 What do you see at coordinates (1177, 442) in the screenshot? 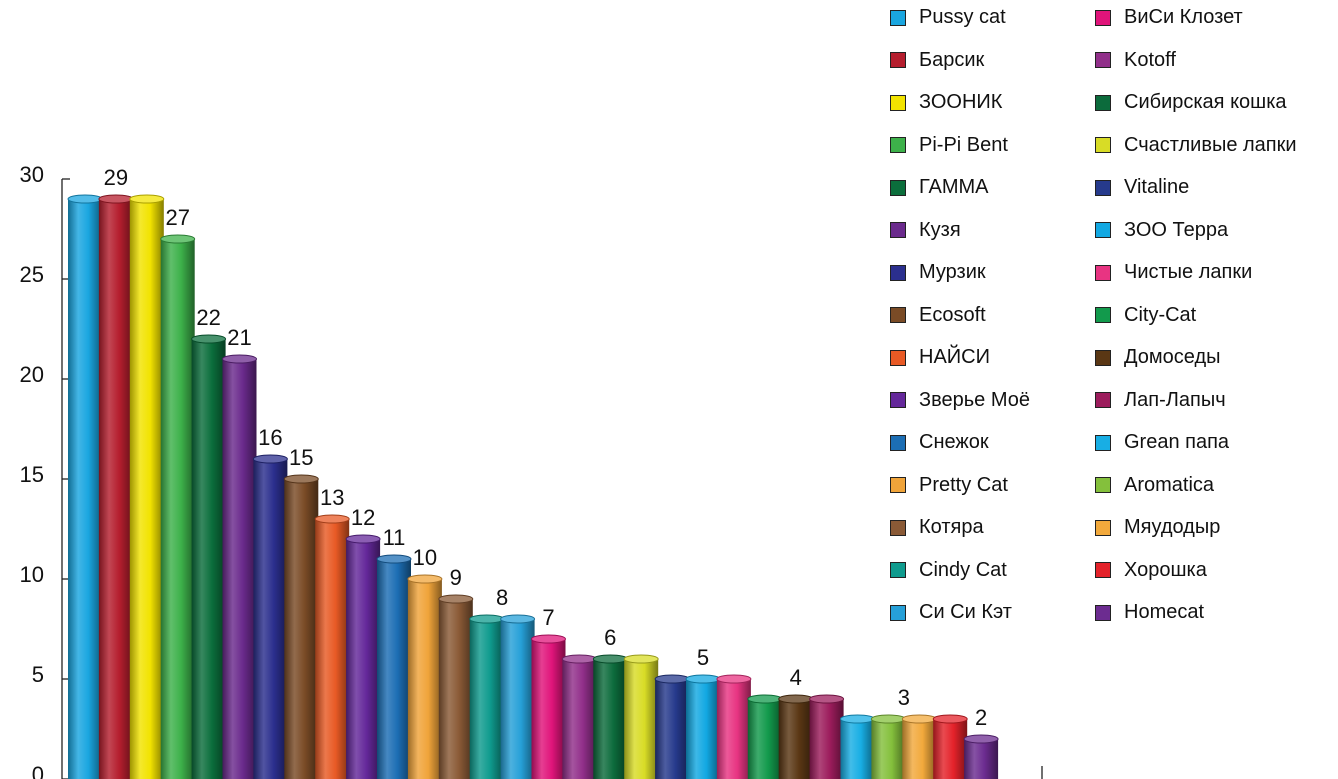
I see `legend-label: Grean папа` at bounding box center [1177, 442].